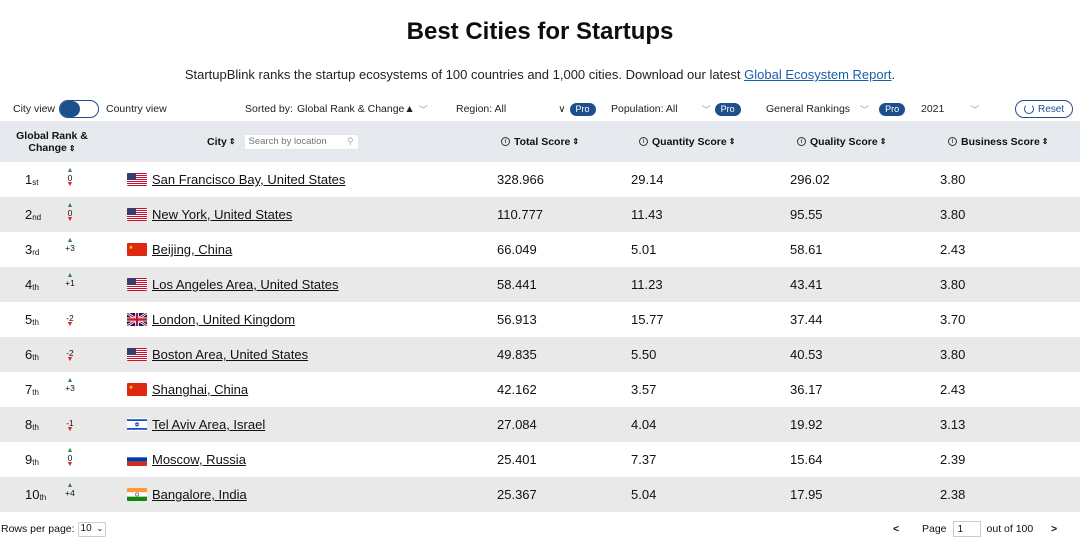  I want to click on city-link: Moscow, Russia, so click(199, 459).